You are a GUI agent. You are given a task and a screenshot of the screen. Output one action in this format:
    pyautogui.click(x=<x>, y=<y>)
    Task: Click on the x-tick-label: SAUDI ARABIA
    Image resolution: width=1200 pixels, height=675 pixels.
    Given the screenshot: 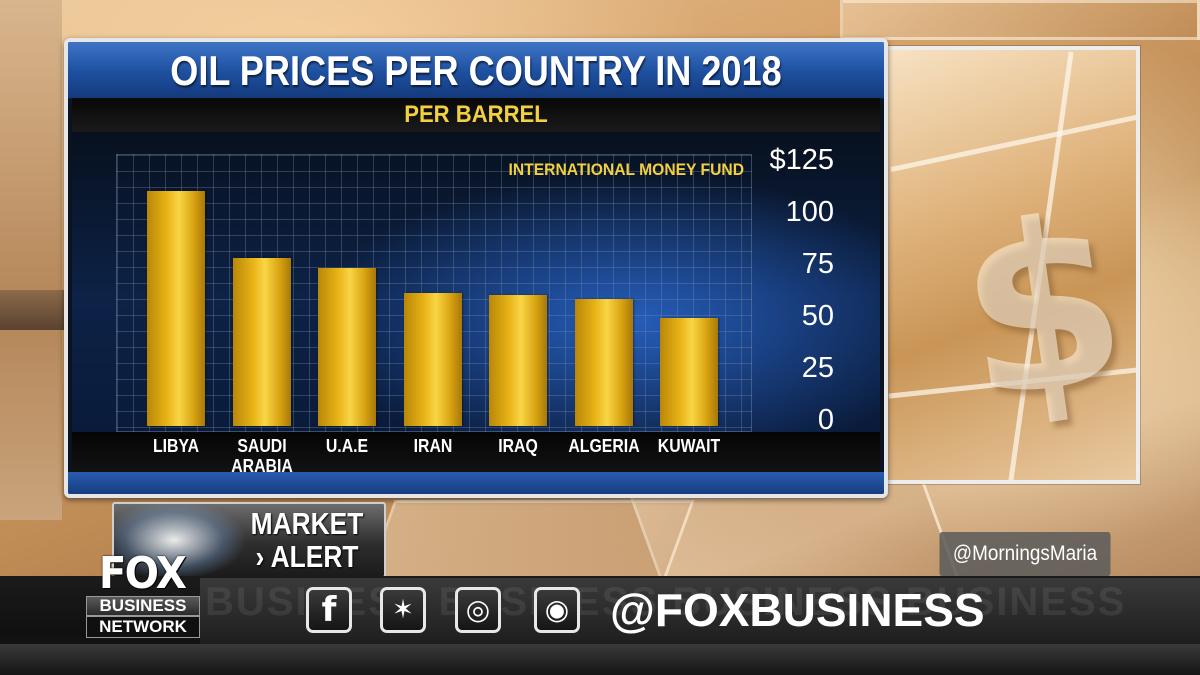 What is the action you would take?
    pyautogui.click(x=261, y=456)
    